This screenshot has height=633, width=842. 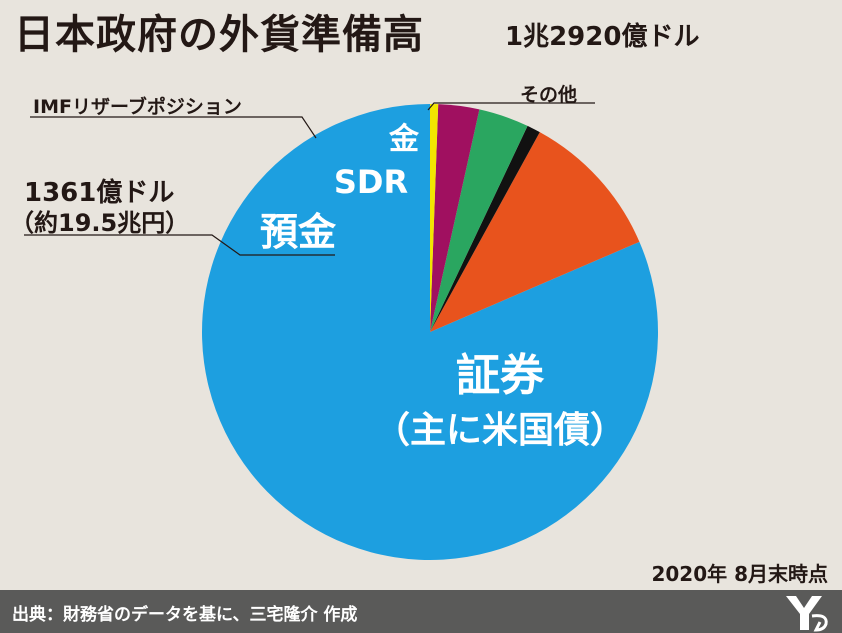 What do you see at coordinates (173, 127) in the screenshot?
I see `leader-line-imf` at bounding box center [173, 127].